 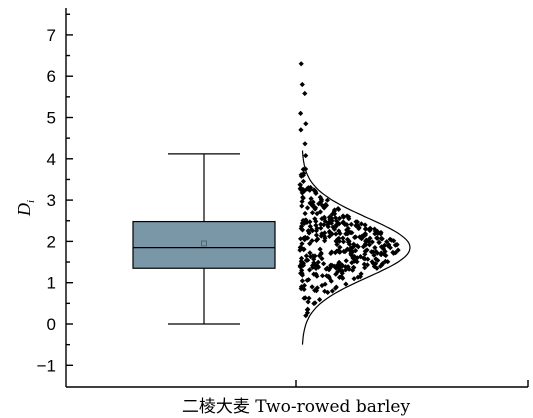 What do you see at coordinates (296, 407) in the screenshot?
I see `x-axis-label: 二棱大麦 Two-rowed barley` at bounding box center [296, 407].